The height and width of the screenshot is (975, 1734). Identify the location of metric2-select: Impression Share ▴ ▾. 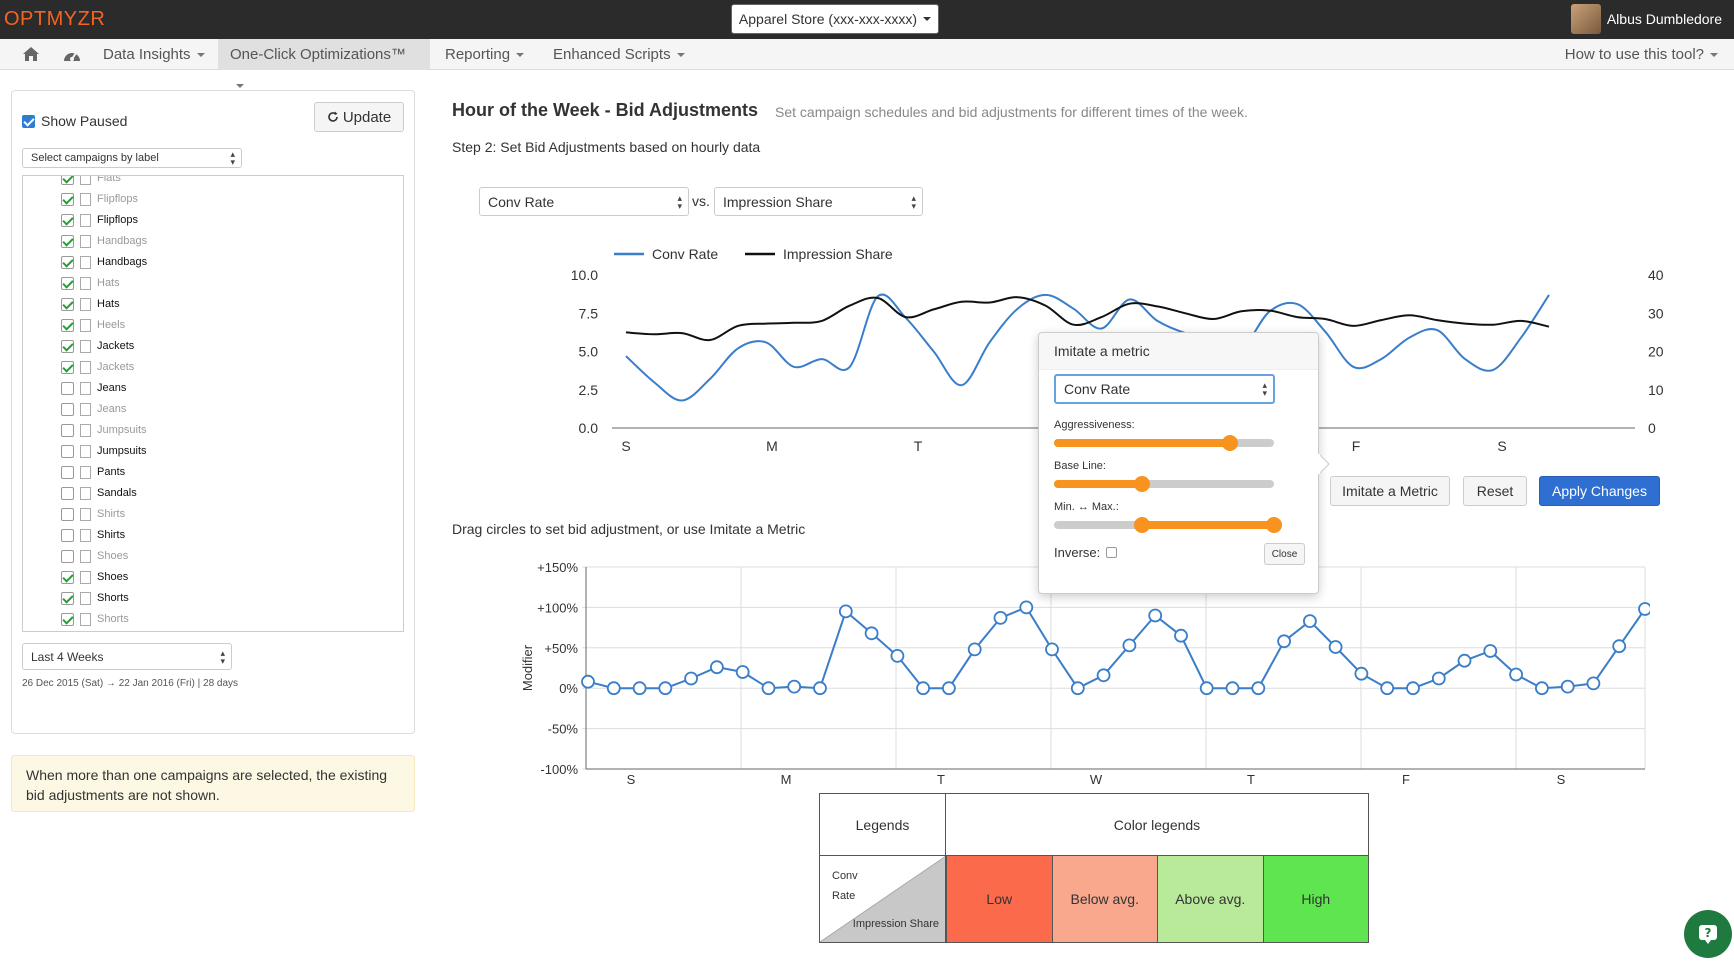
(818, 201).